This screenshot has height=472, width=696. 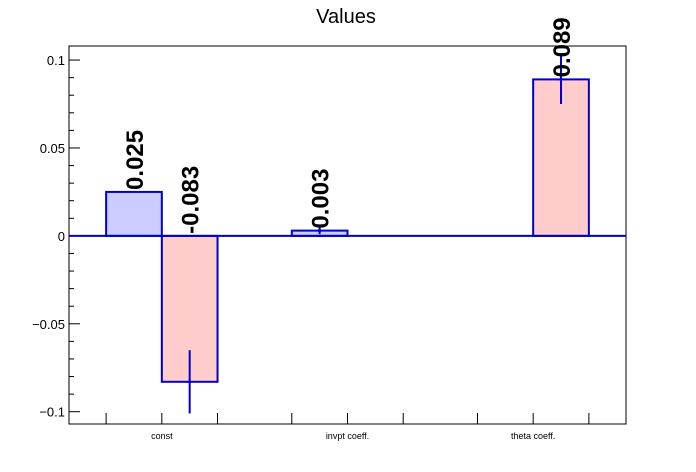 I want to click on chart-title: Values, so click(x=346, y=17).